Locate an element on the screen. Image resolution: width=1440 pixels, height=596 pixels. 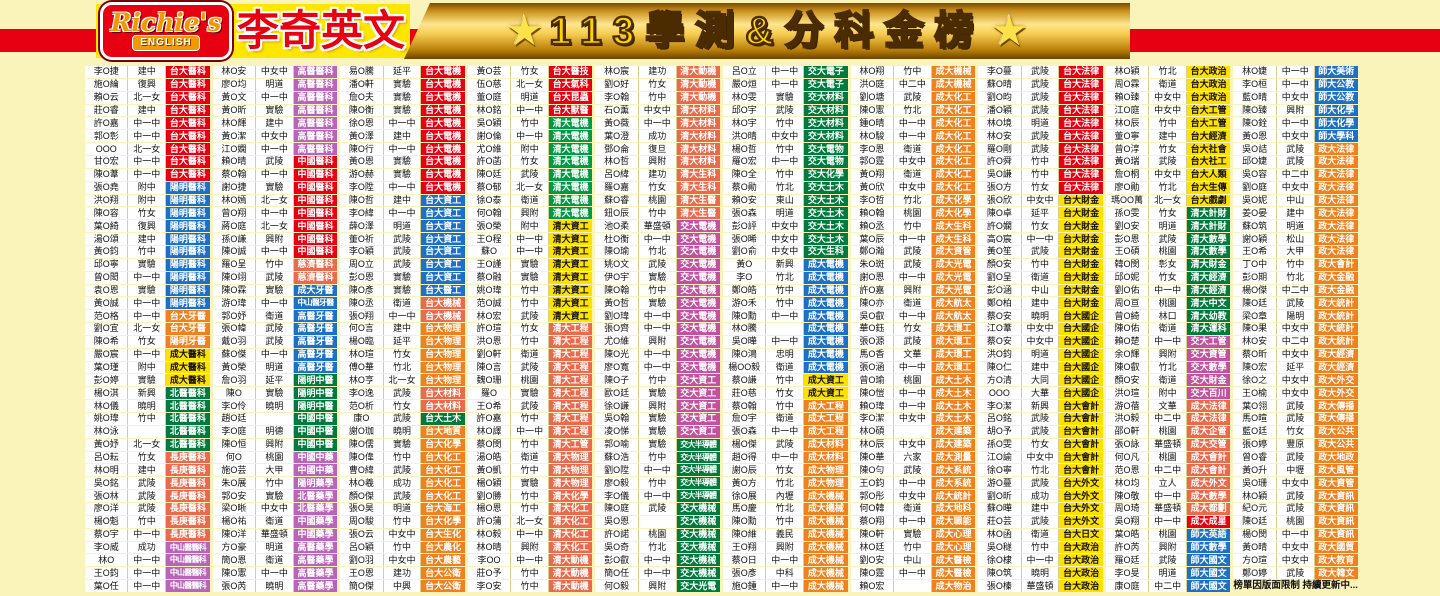
result-entry: 何O言 建中 台大物理 is located at coordinates (402, 329).